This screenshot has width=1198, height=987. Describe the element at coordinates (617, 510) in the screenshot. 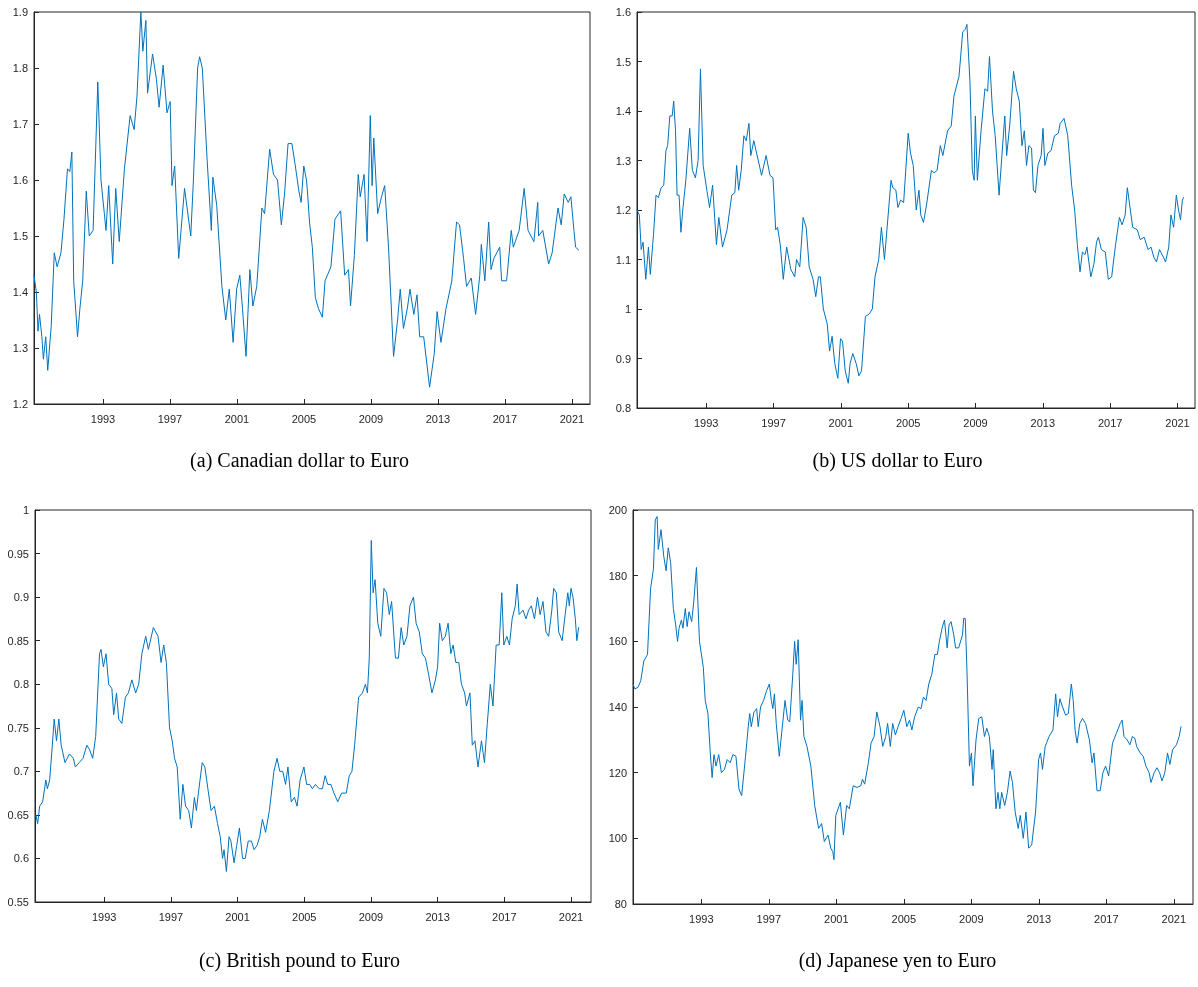

I see `y-tick-label: 200` at that location.